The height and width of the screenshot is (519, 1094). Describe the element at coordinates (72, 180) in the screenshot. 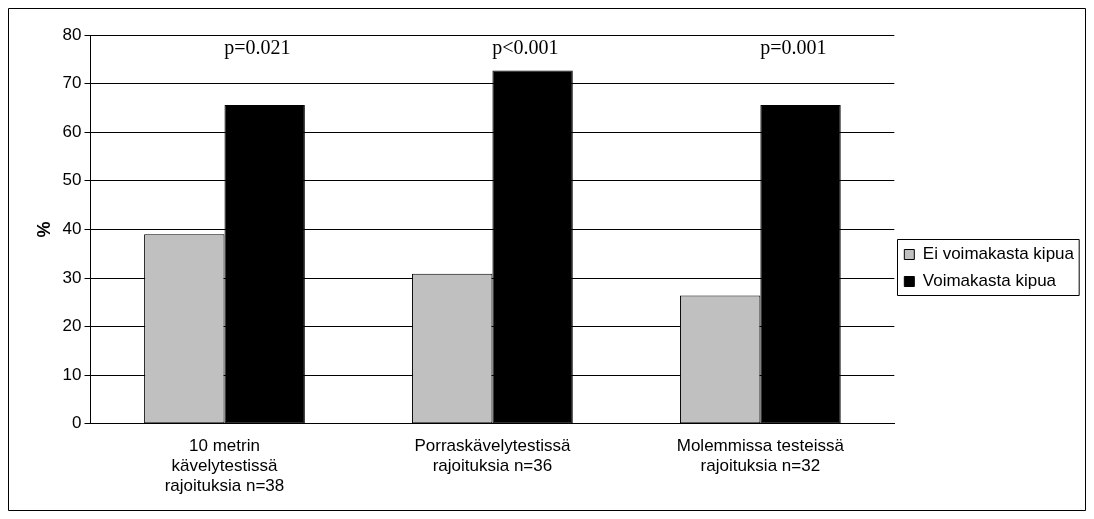

I see `y-tick-label: 50` at that location.